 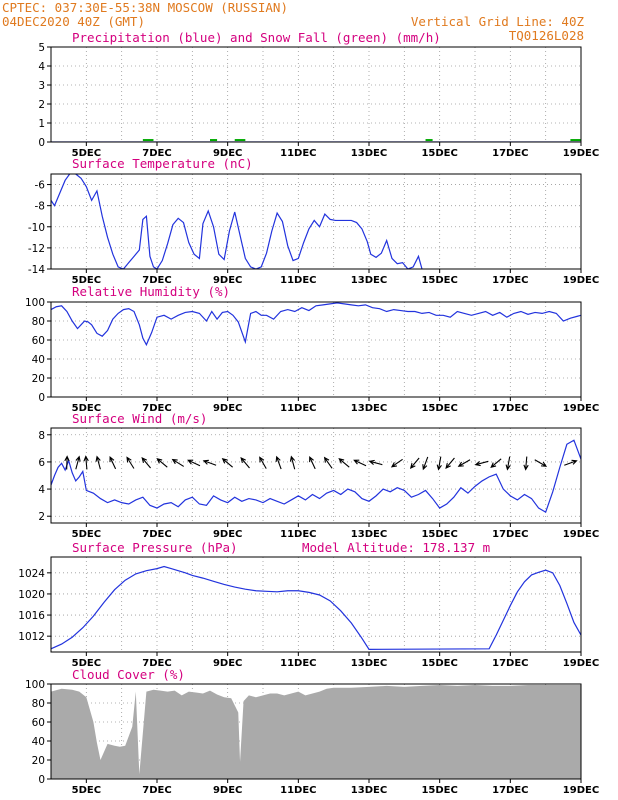 What do you see at coordinates (38, 704) in the screenshot?
I see `cloud-ytick-label-4: 80` at bounding box center [38, 704].